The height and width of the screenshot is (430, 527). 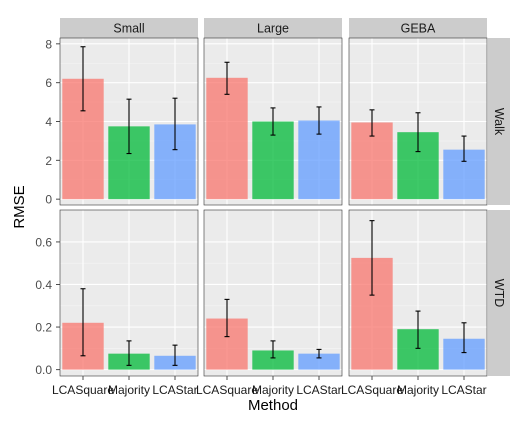 What do you see at coordinates (43, 285) in the screenshot?
I see `y-tick-label: 0.4` at bounding box center [43, 285].